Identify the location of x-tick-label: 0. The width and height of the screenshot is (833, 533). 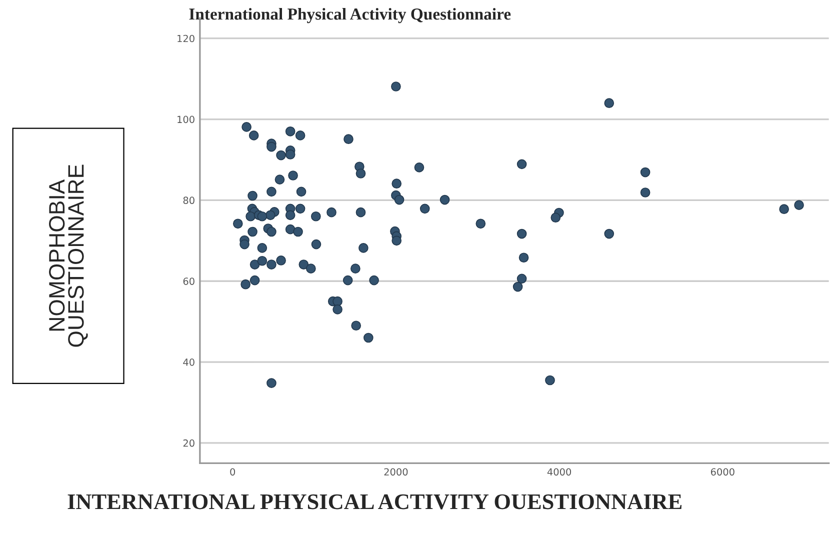
(233, 472).